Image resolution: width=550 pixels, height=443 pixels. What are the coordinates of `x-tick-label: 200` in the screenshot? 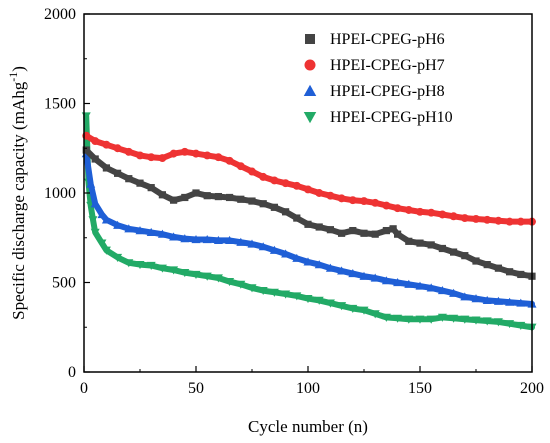 It's located at (532, 388).